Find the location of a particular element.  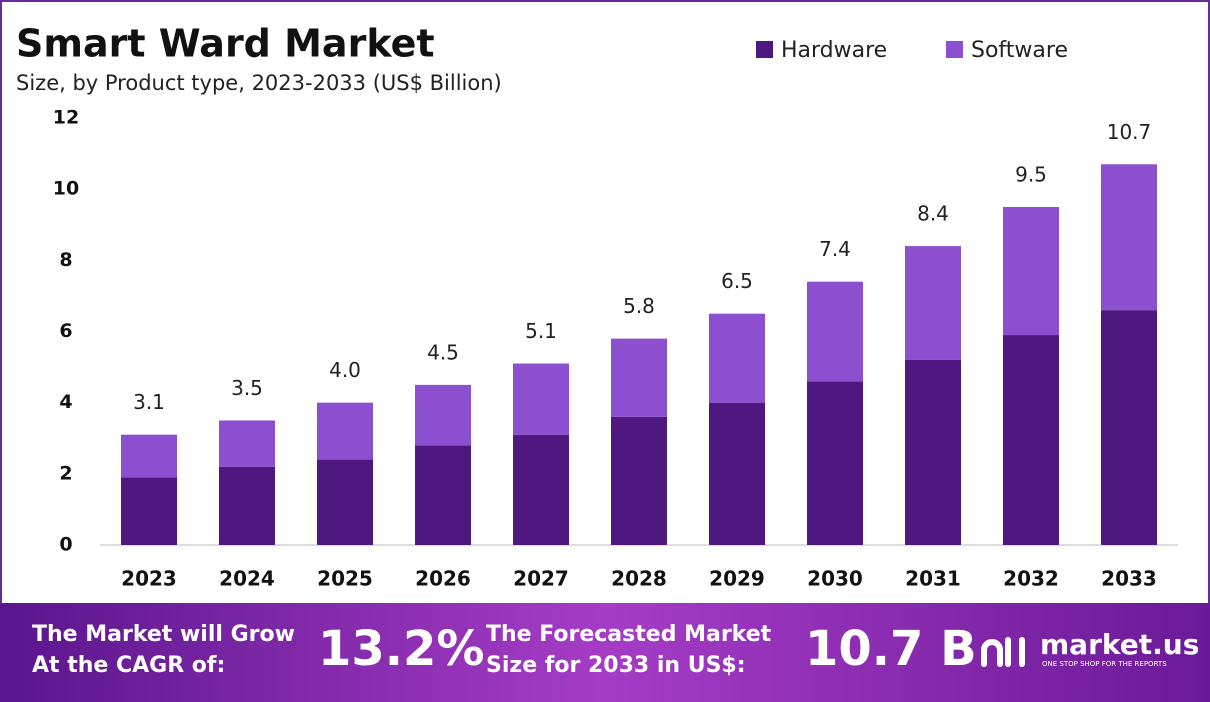

legend-label: Hardware is located at coordinates (834, 50).